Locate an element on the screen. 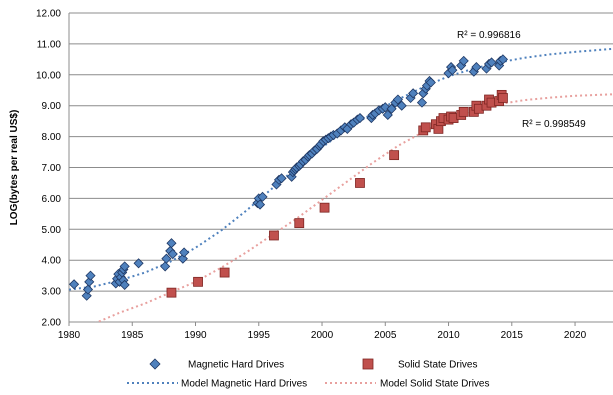  y-tick-label: 4.00 is located at coordinates (52, 261).